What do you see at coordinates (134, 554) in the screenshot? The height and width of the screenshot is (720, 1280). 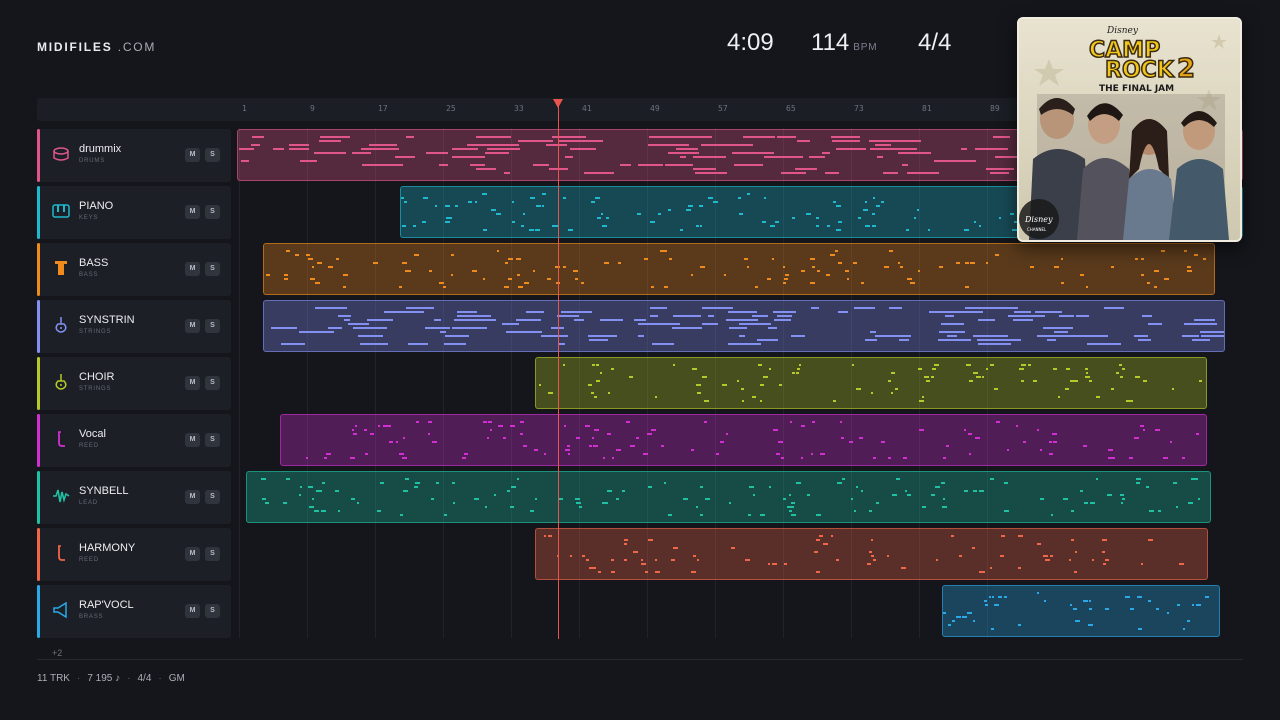 I see `track-header: HARMONY REED M S` at bounding box center [134, 554].